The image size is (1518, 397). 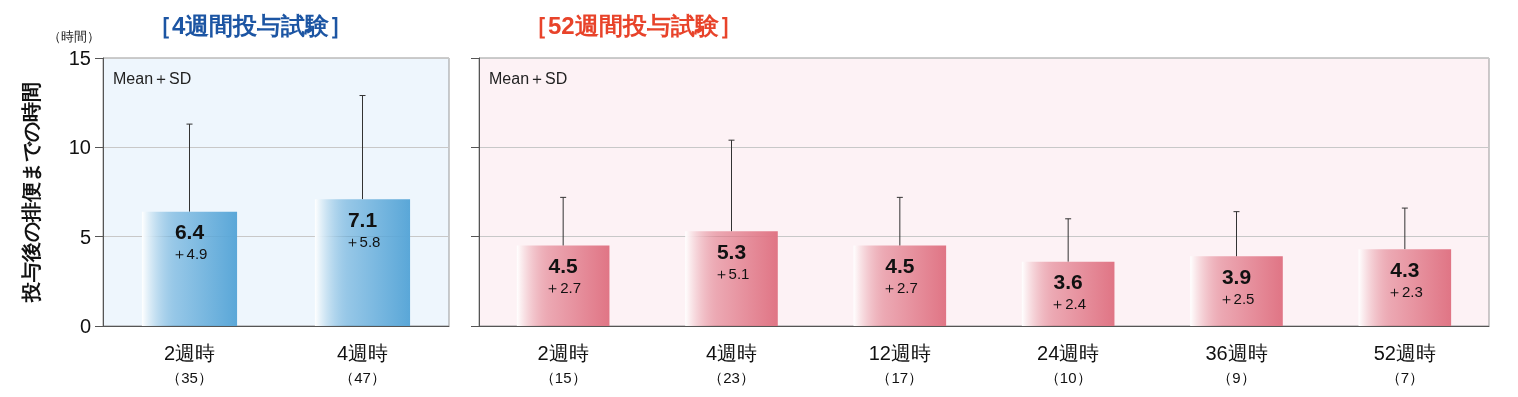 What do you see at coordinates (899, 364) in the screenshot?
I see `x-tick-label: 12週時（17）` at bounding box center [899, 364].